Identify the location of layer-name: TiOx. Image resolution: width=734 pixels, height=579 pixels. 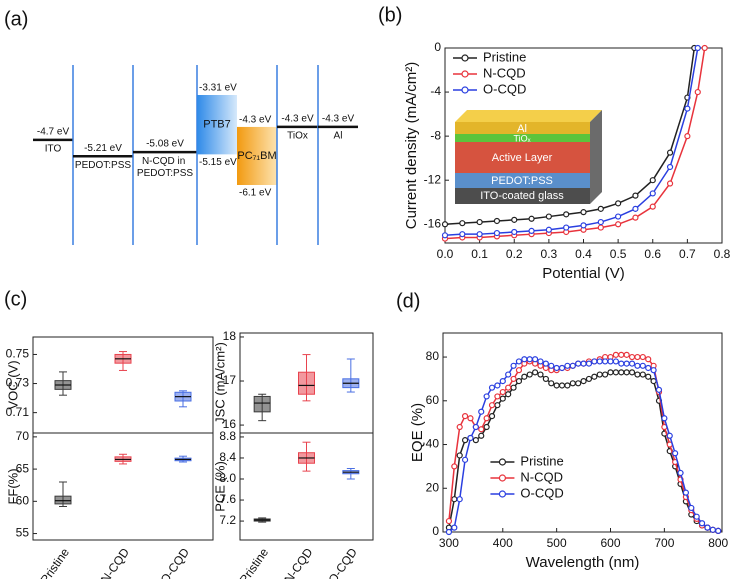
(297, 136).